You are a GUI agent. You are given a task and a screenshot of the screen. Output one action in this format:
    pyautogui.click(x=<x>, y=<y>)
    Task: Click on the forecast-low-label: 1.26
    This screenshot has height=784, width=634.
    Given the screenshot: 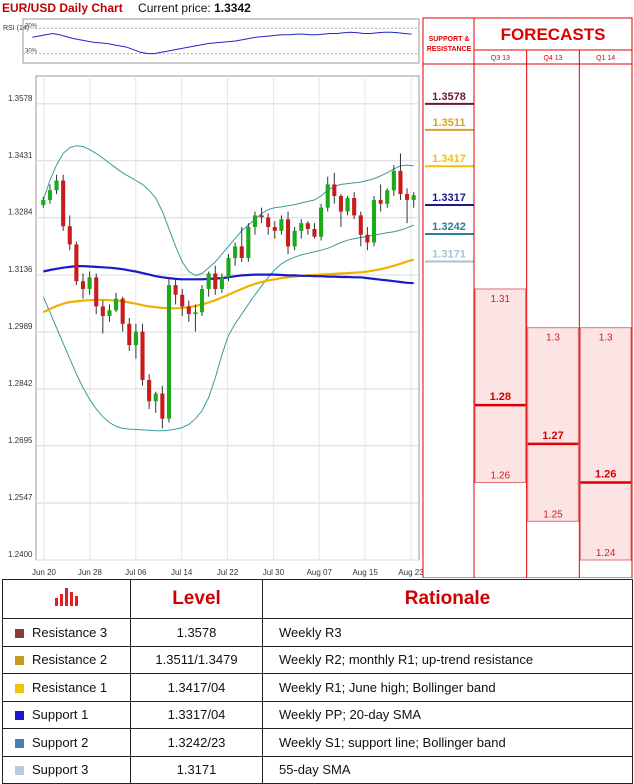 What is the action you would take?
    pyautogui.click(x=501, y=476)
    